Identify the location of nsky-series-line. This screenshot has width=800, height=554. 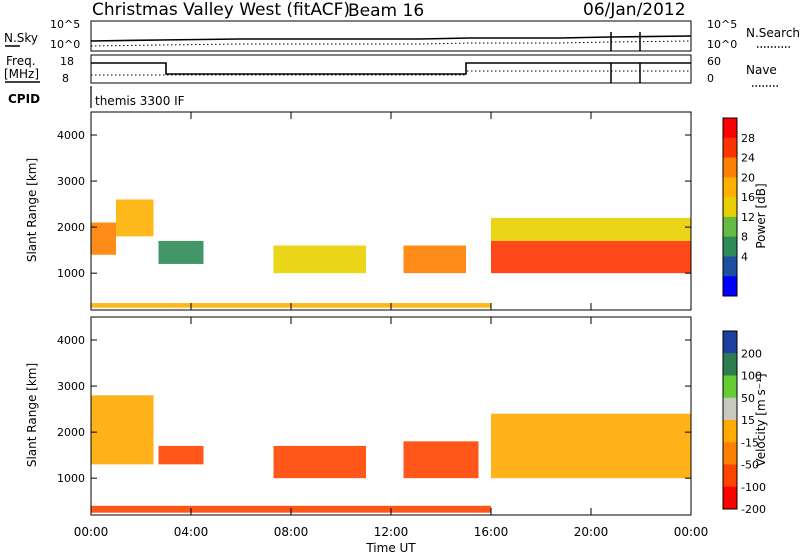
(391, 38).